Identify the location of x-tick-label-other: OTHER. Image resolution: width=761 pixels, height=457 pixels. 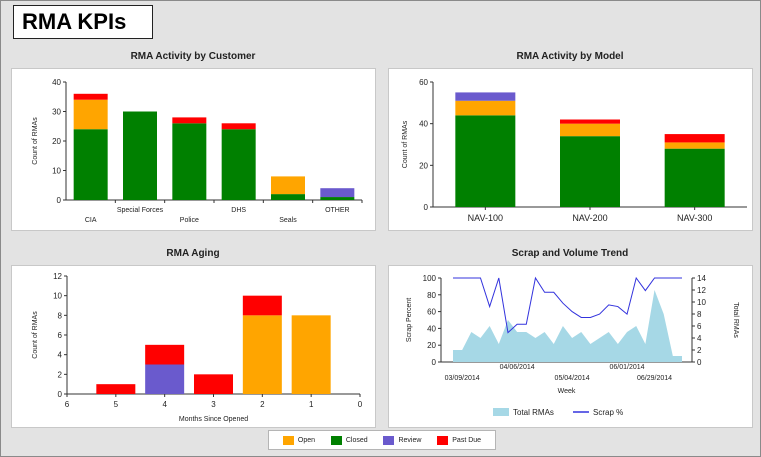
(337, 210).